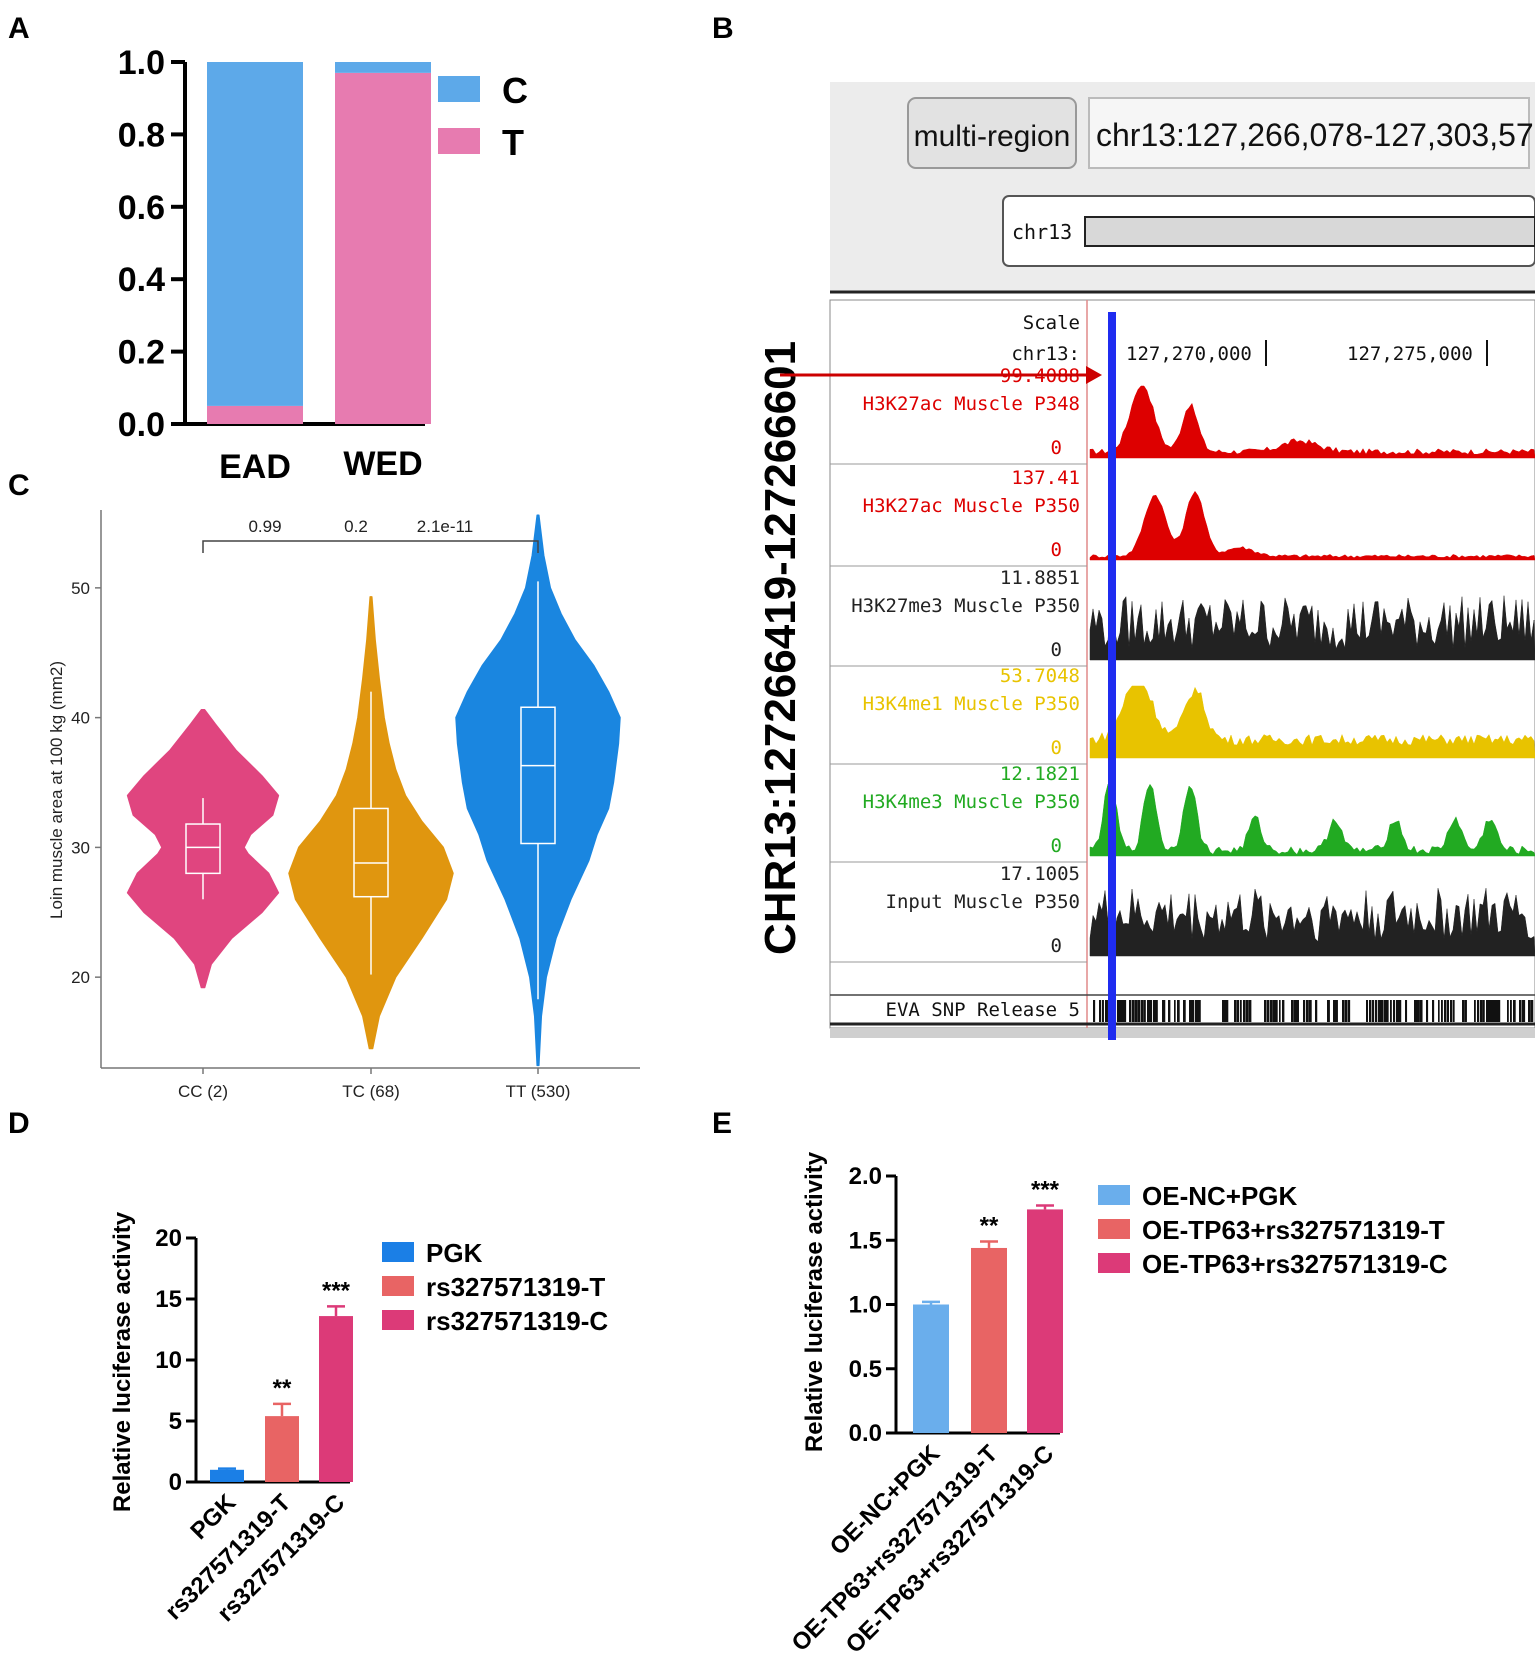 Image resolution: width=1535 pixels, height=1676 pixels. Describe the element at coordinates (80, 588) in the screenshot. I see `chart-c-ytick-label: 50` at that location.